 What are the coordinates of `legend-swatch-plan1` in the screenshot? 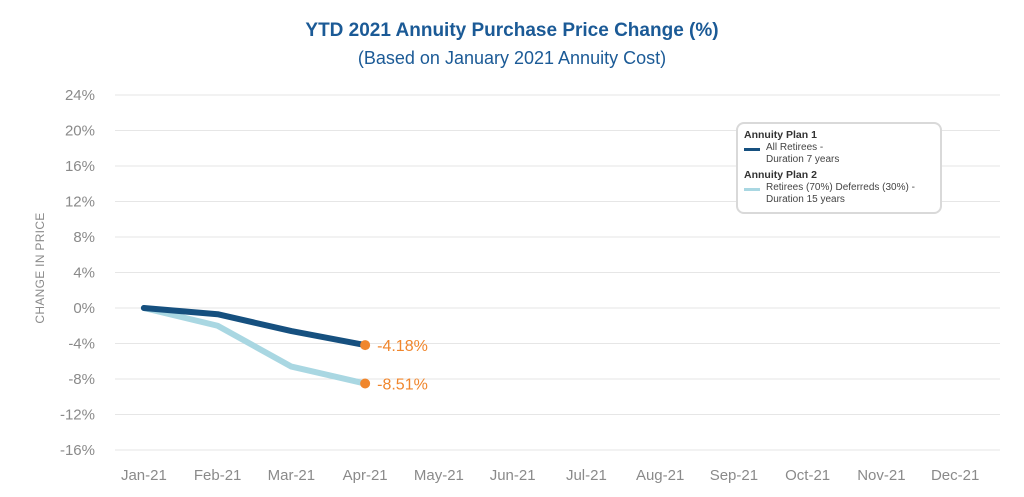 It's located at (752, 149).